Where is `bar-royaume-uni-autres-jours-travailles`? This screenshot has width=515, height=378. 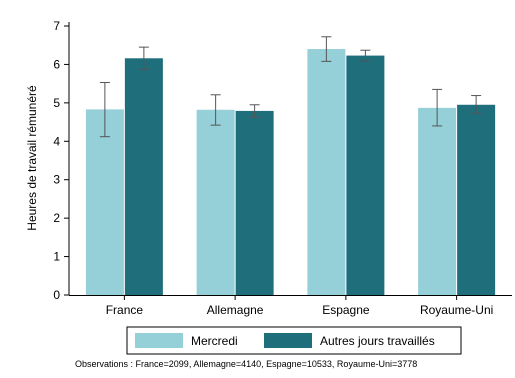 bar-royaume-uni-autres-jours-travailles is located at coordinates (476, 200).